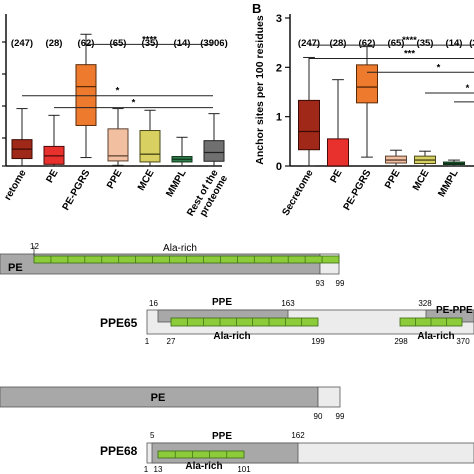 The image size is (474, 474). I want to click on position-label: 27, so click(171, 341).